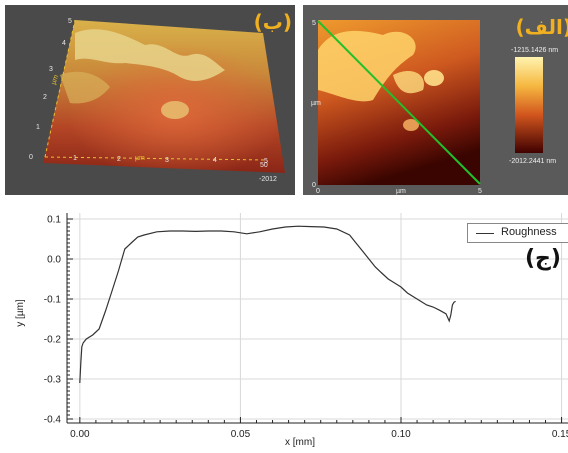  What do you see at coordinates (529, 232) in the screenshot?
I see `legend-entry: Roughness` at bounding box center [529, 232].